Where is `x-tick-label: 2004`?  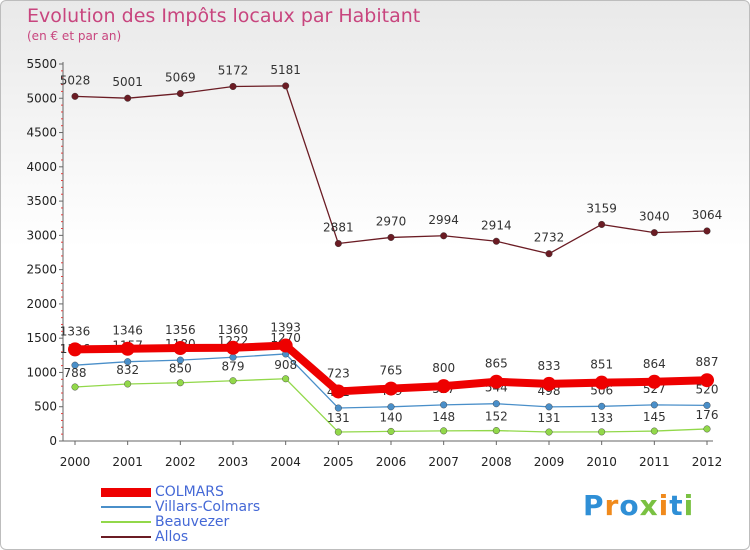
x-tick-label: 2004 is located at coordinates (285, 462).